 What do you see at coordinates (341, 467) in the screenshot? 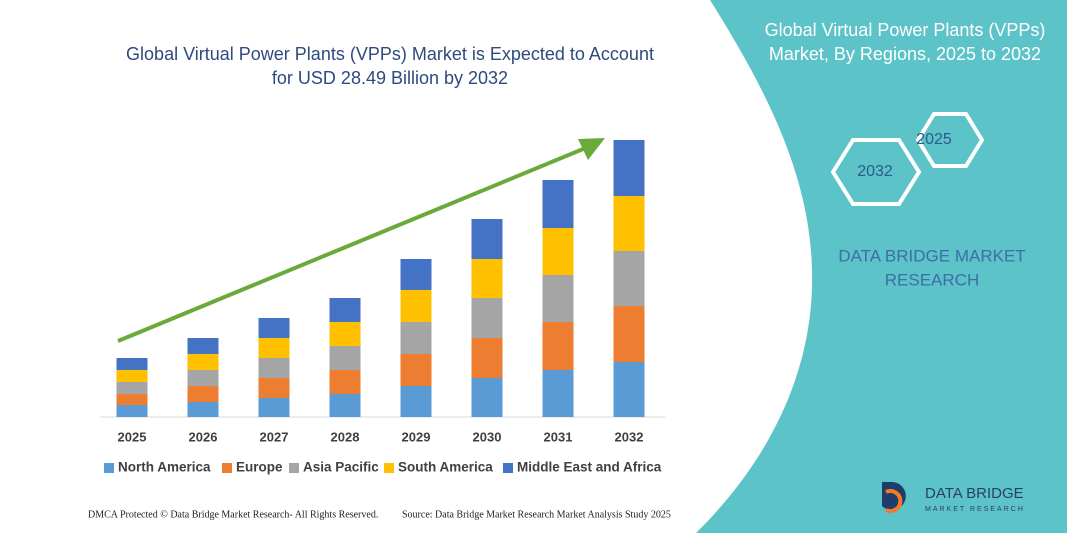
I see `legend-label: Asia Pacific` at bounding box center [341, 467].